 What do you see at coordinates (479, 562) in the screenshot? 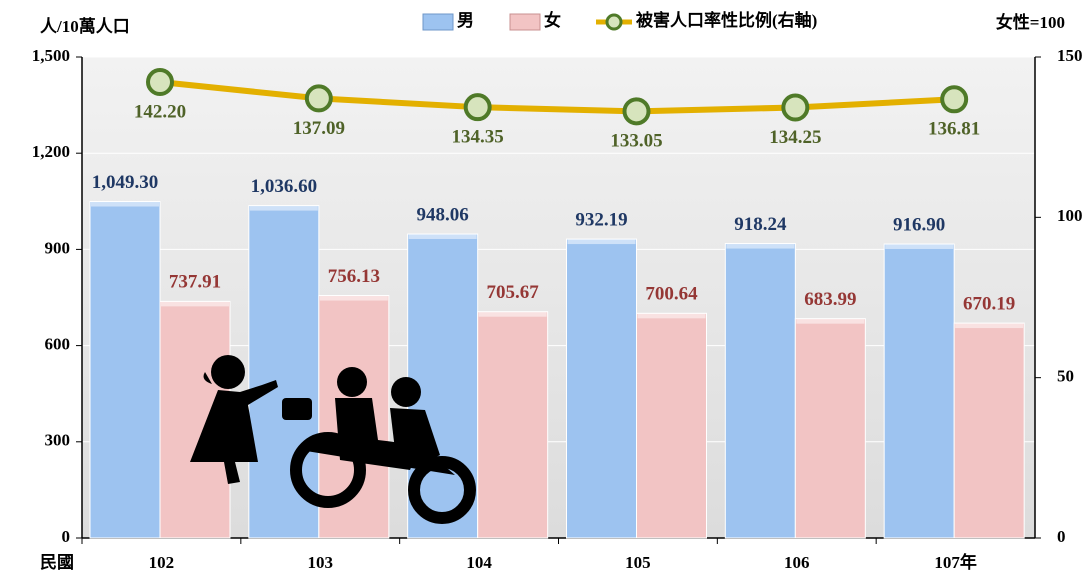
I see `x-tick-label: 104` at bounding box center [479, 562].